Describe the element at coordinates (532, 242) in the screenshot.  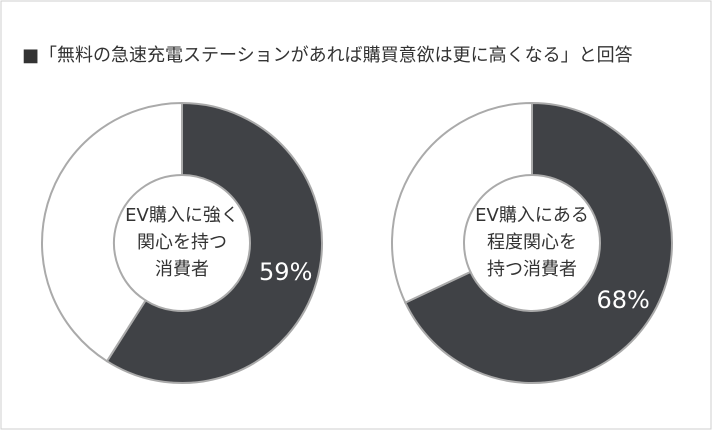
I see `center-label: 程度関心を` at that location.